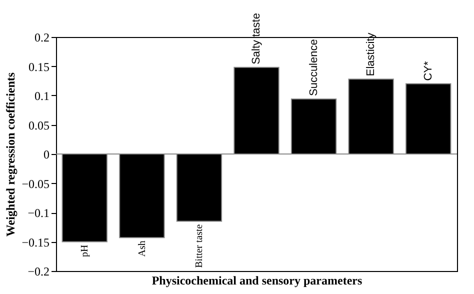  Describe the element at coordinates (39, 213) in the screenshot. I see `y-tick-label: −0.1` at that location.